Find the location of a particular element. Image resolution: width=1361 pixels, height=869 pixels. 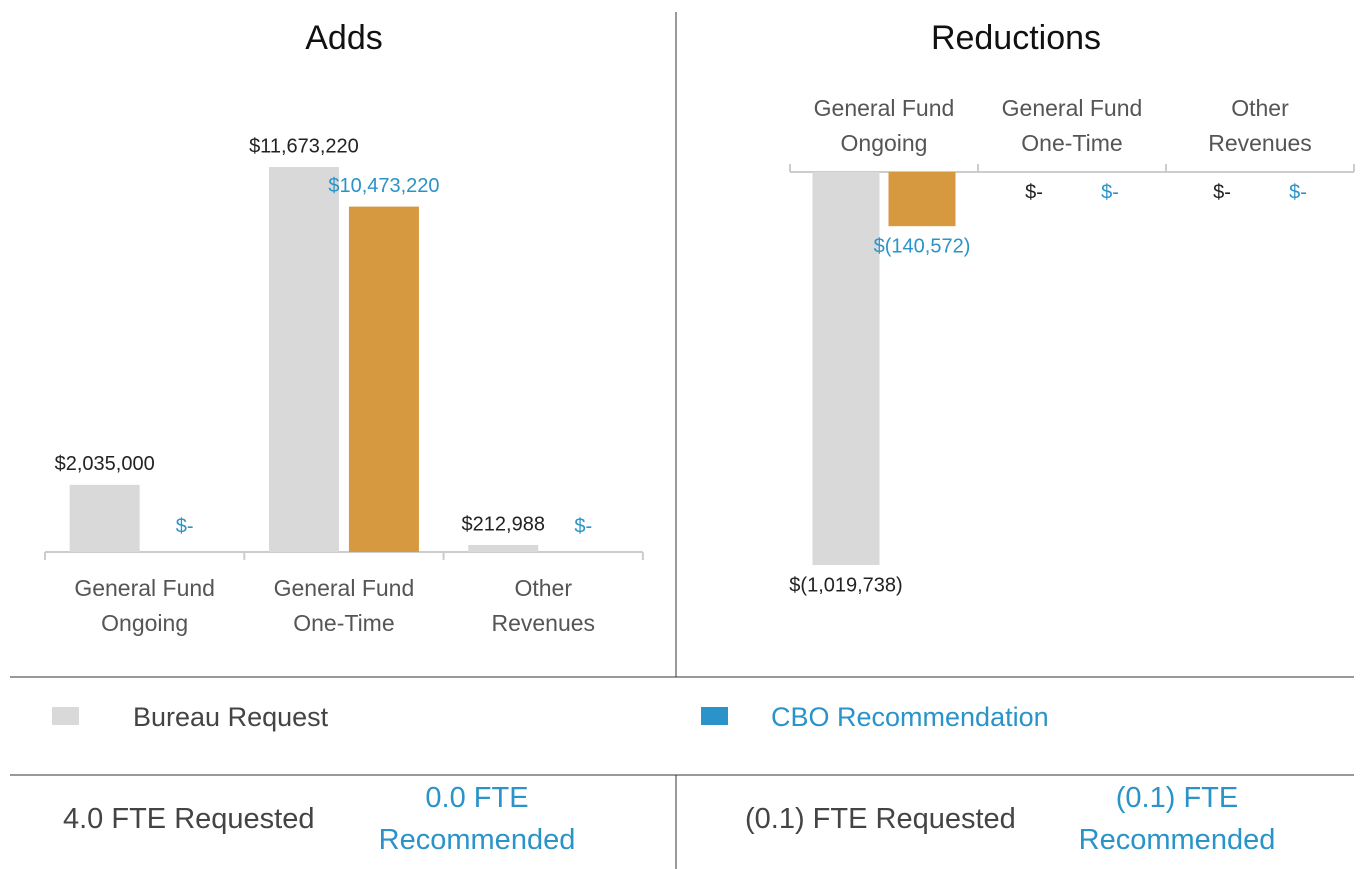

data-label: $11,673,220 is located at coordinates (304, 146).